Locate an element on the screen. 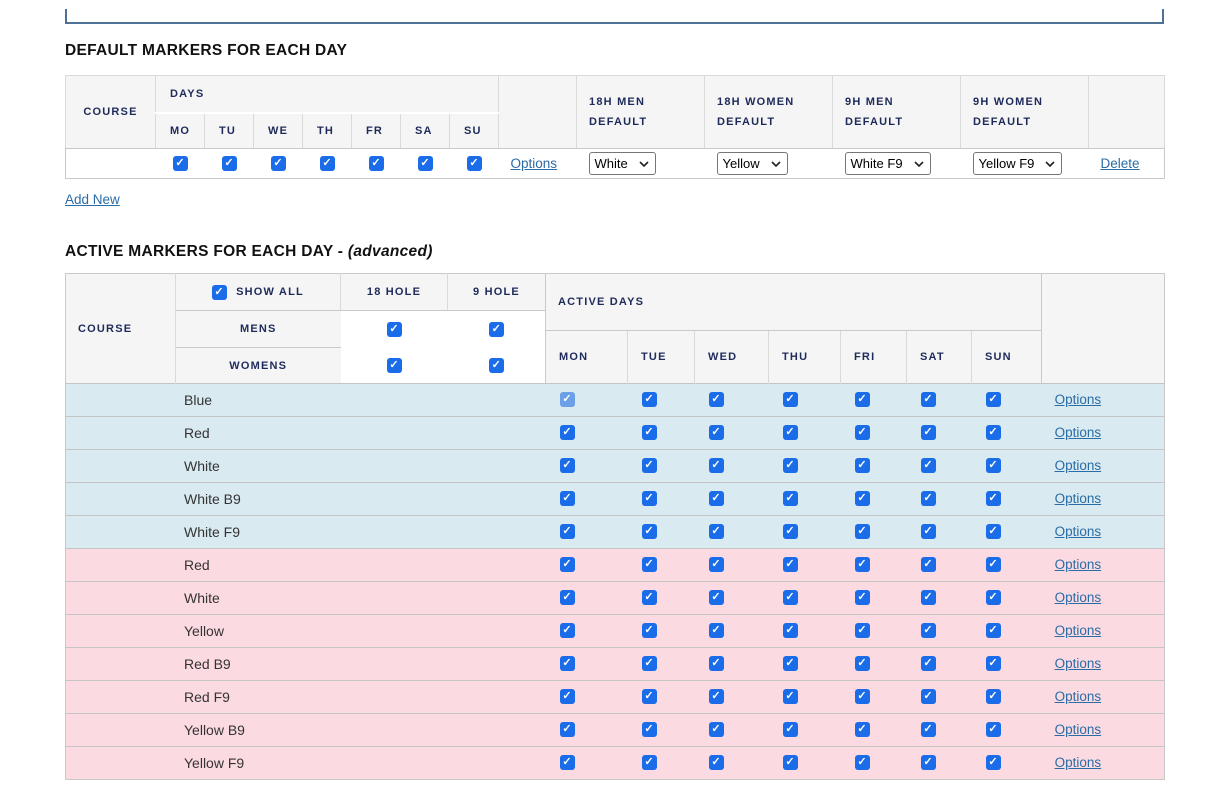 The height and width of the screenshot is (798, 1224). checkbox-red-f9-sun is located at coordinates (993, 697).